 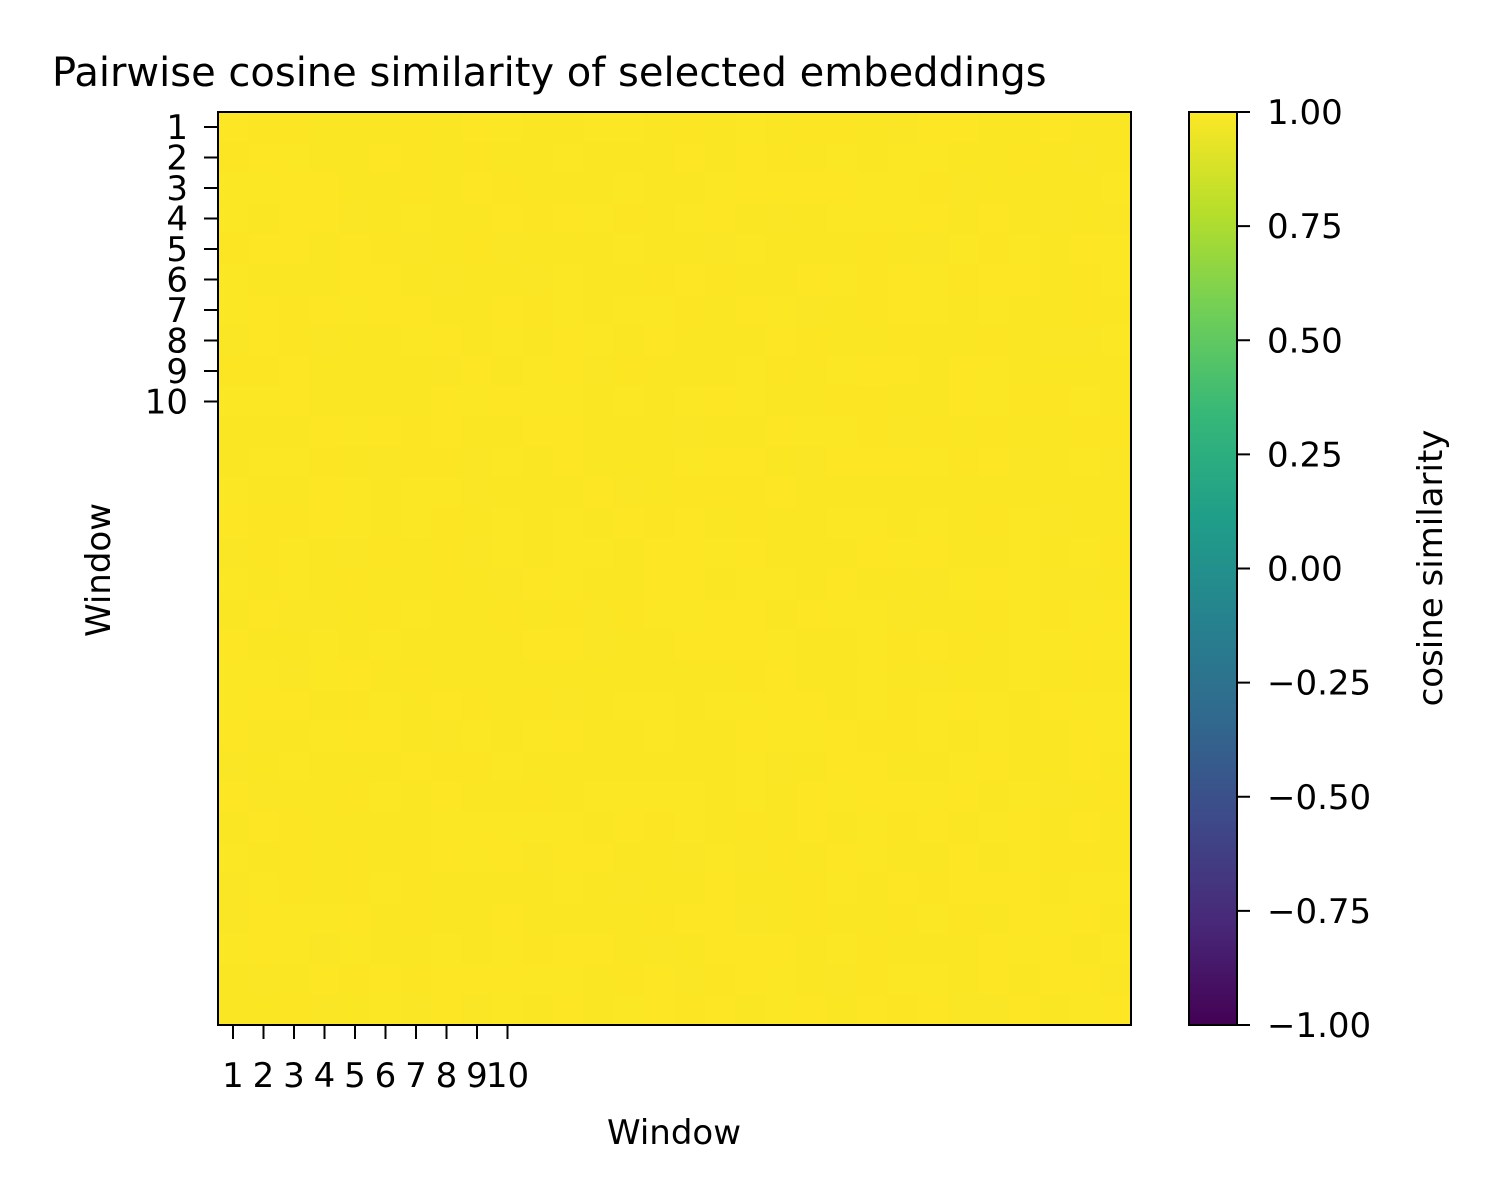 What do you see at coordinates (177, 342) in the screenshot?
I see `y-tick-label: 8` at bounding box center [177, 342].